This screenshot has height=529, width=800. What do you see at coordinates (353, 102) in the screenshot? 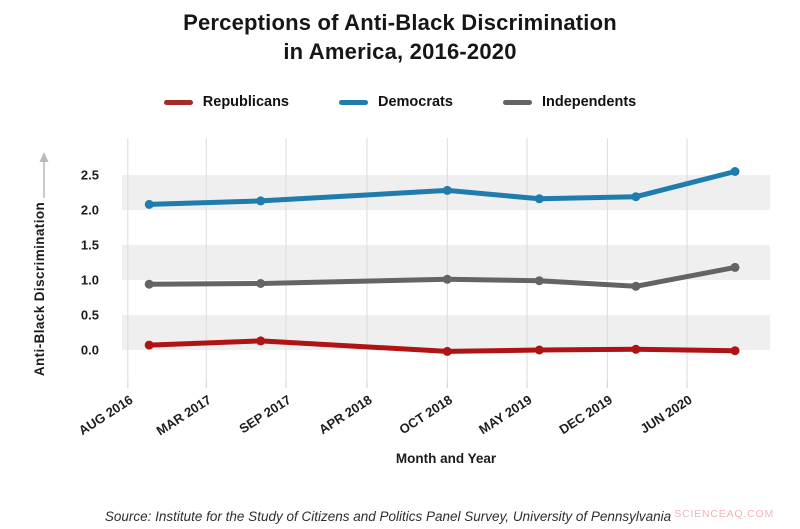
I see `legend-swatch-democrats-icon` at bounding box center [353, 102].